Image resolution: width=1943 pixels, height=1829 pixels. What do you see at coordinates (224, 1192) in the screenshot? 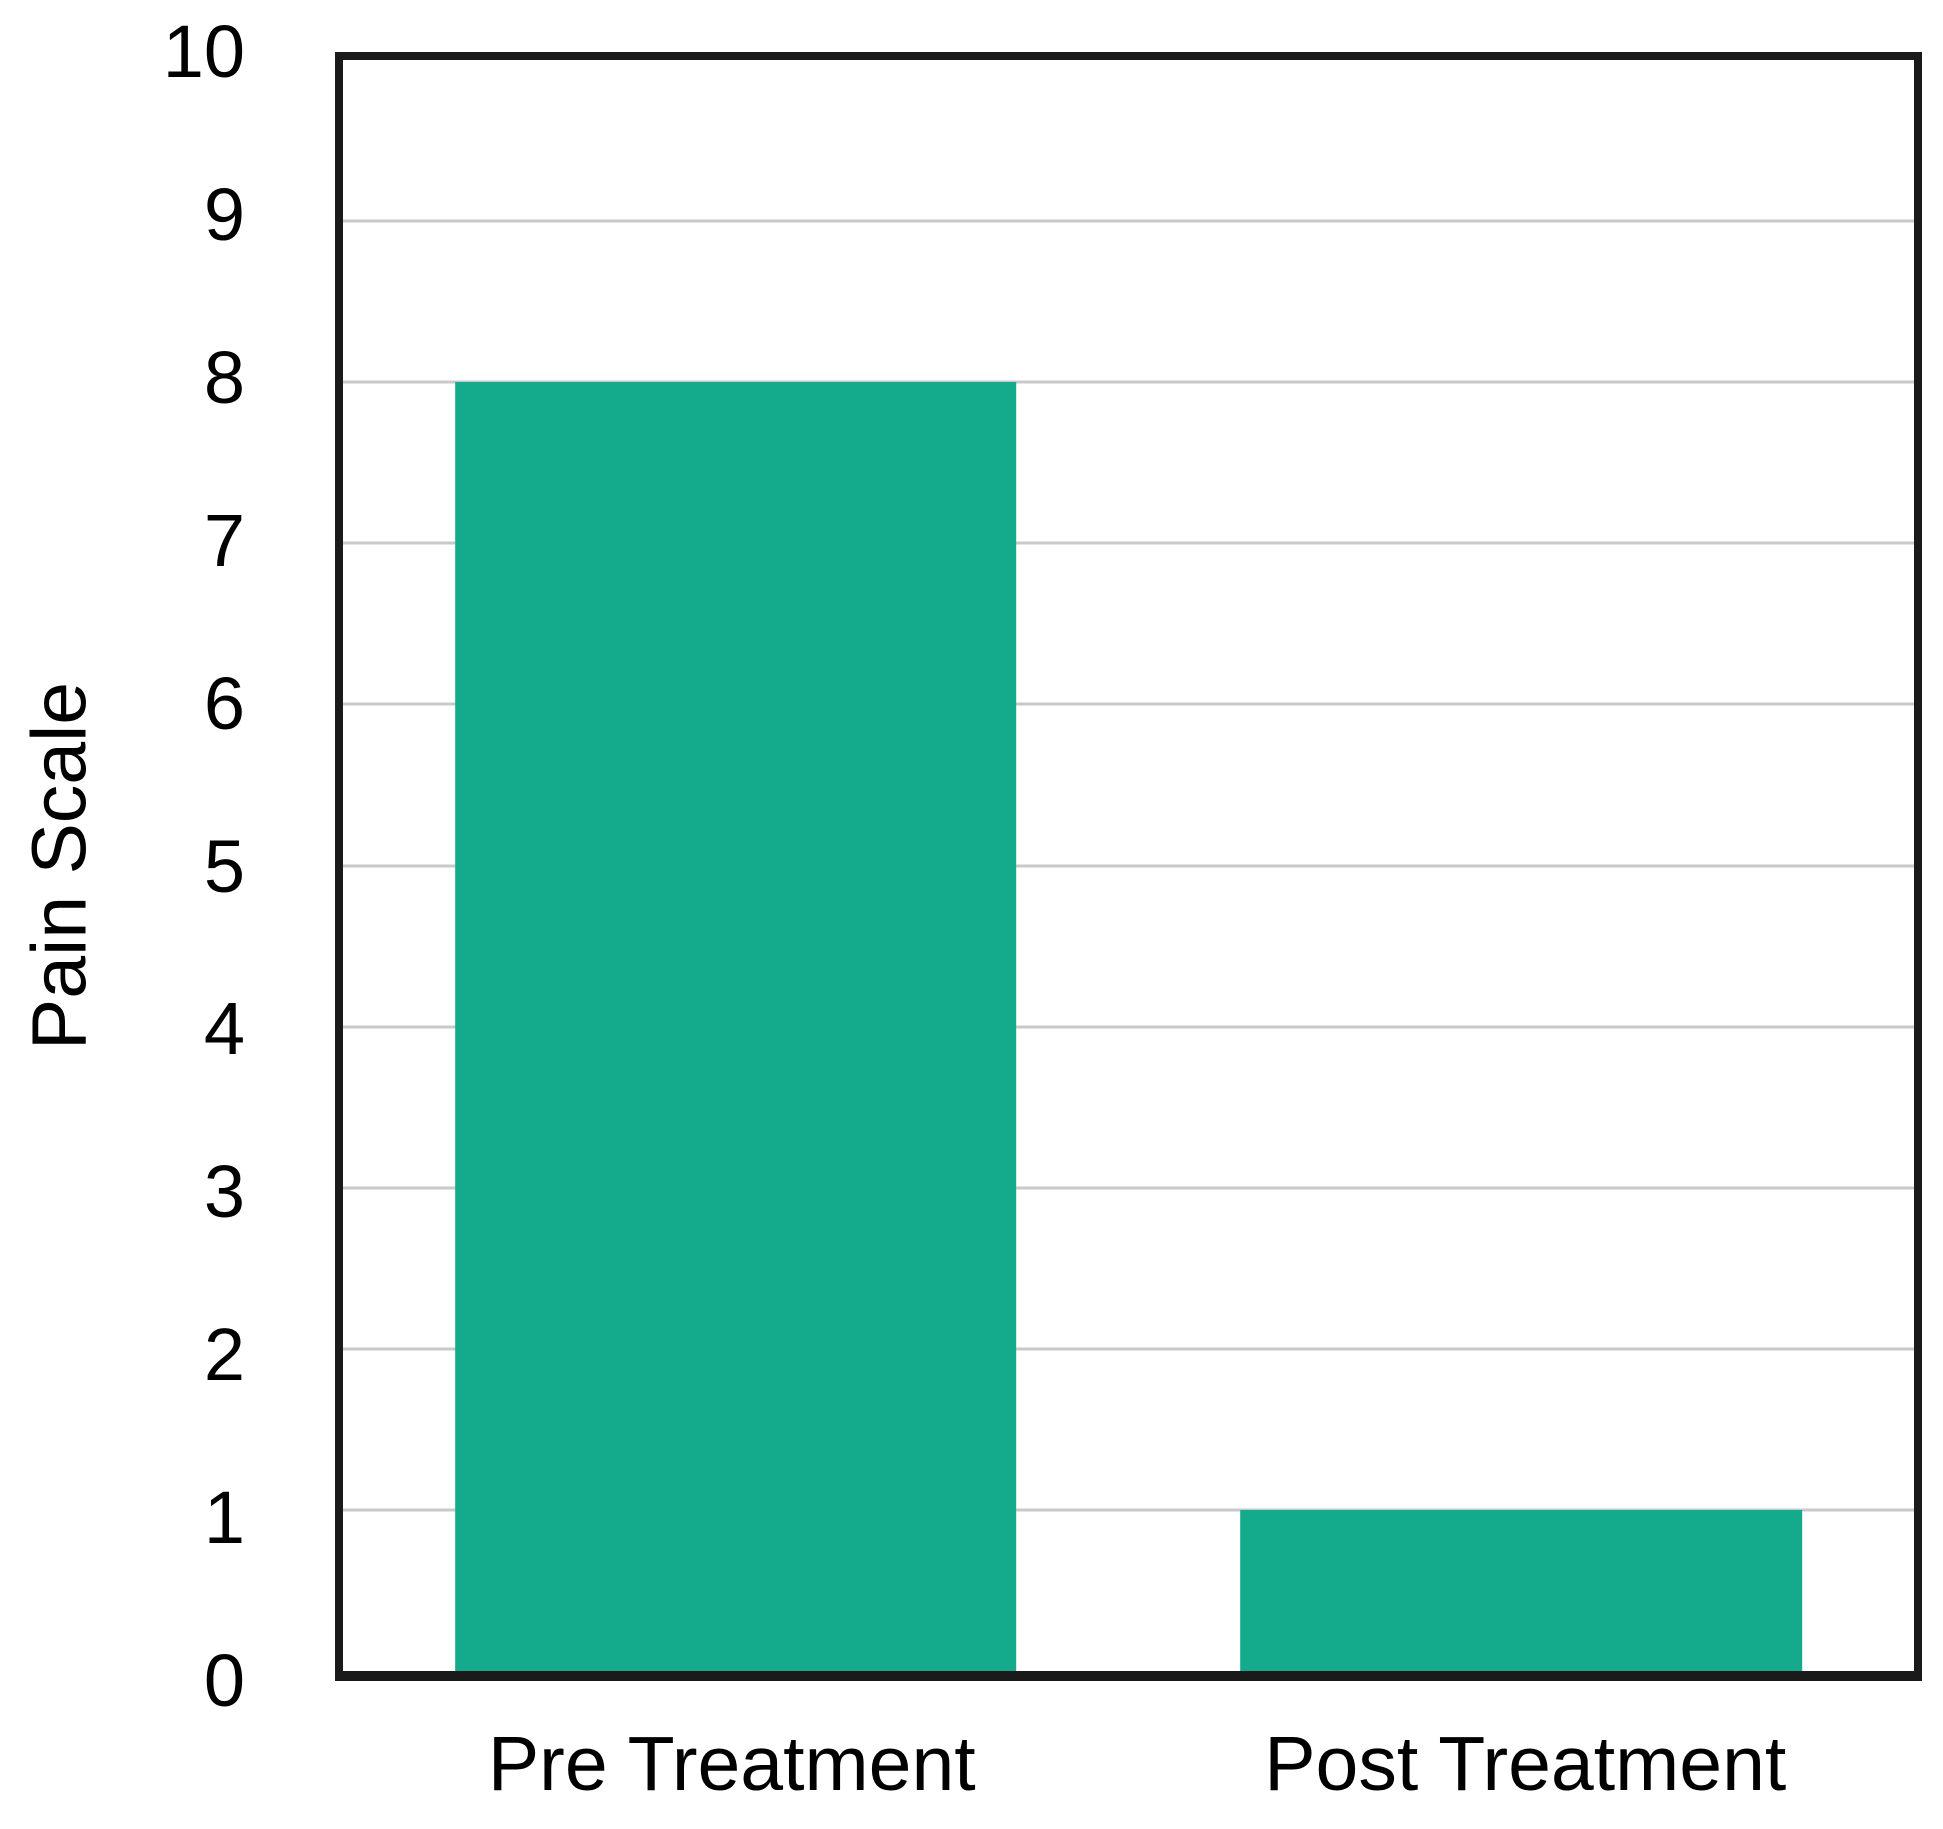
I see `y-tick-label-3: 3` at bounding box center [224, 1192].